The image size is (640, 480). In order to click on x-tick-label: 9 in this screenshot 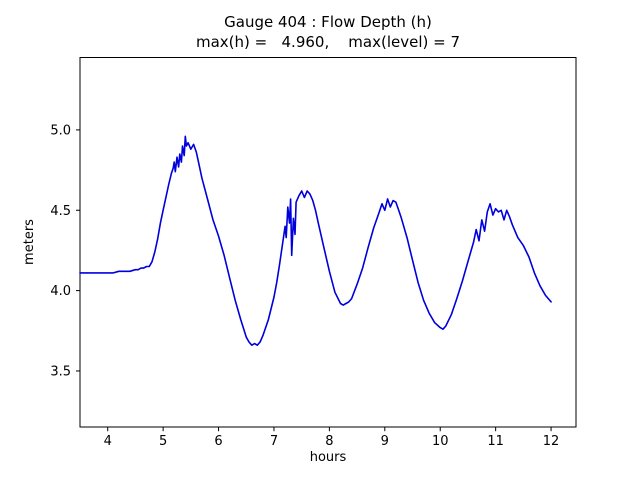, I will do `click(385, 441)`.